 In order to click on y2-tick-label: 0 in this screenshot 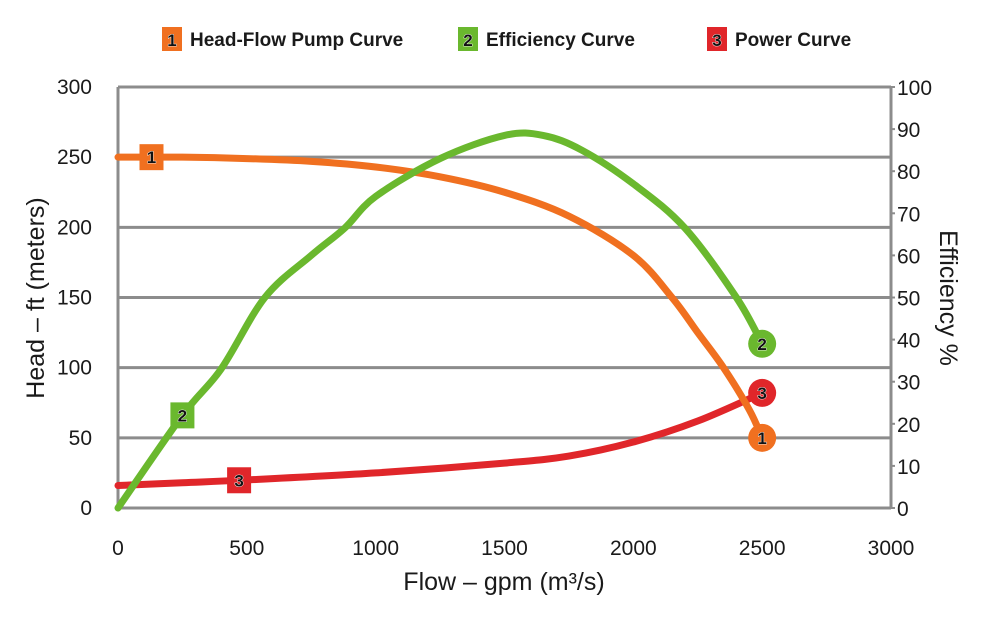, I will do `click(903, 509)`.